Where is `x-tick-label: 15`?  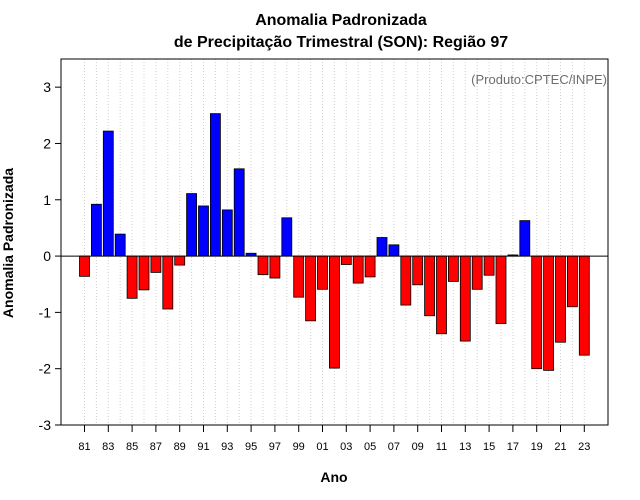
x-tick-label: 15 is located at coordinates (489, 447).